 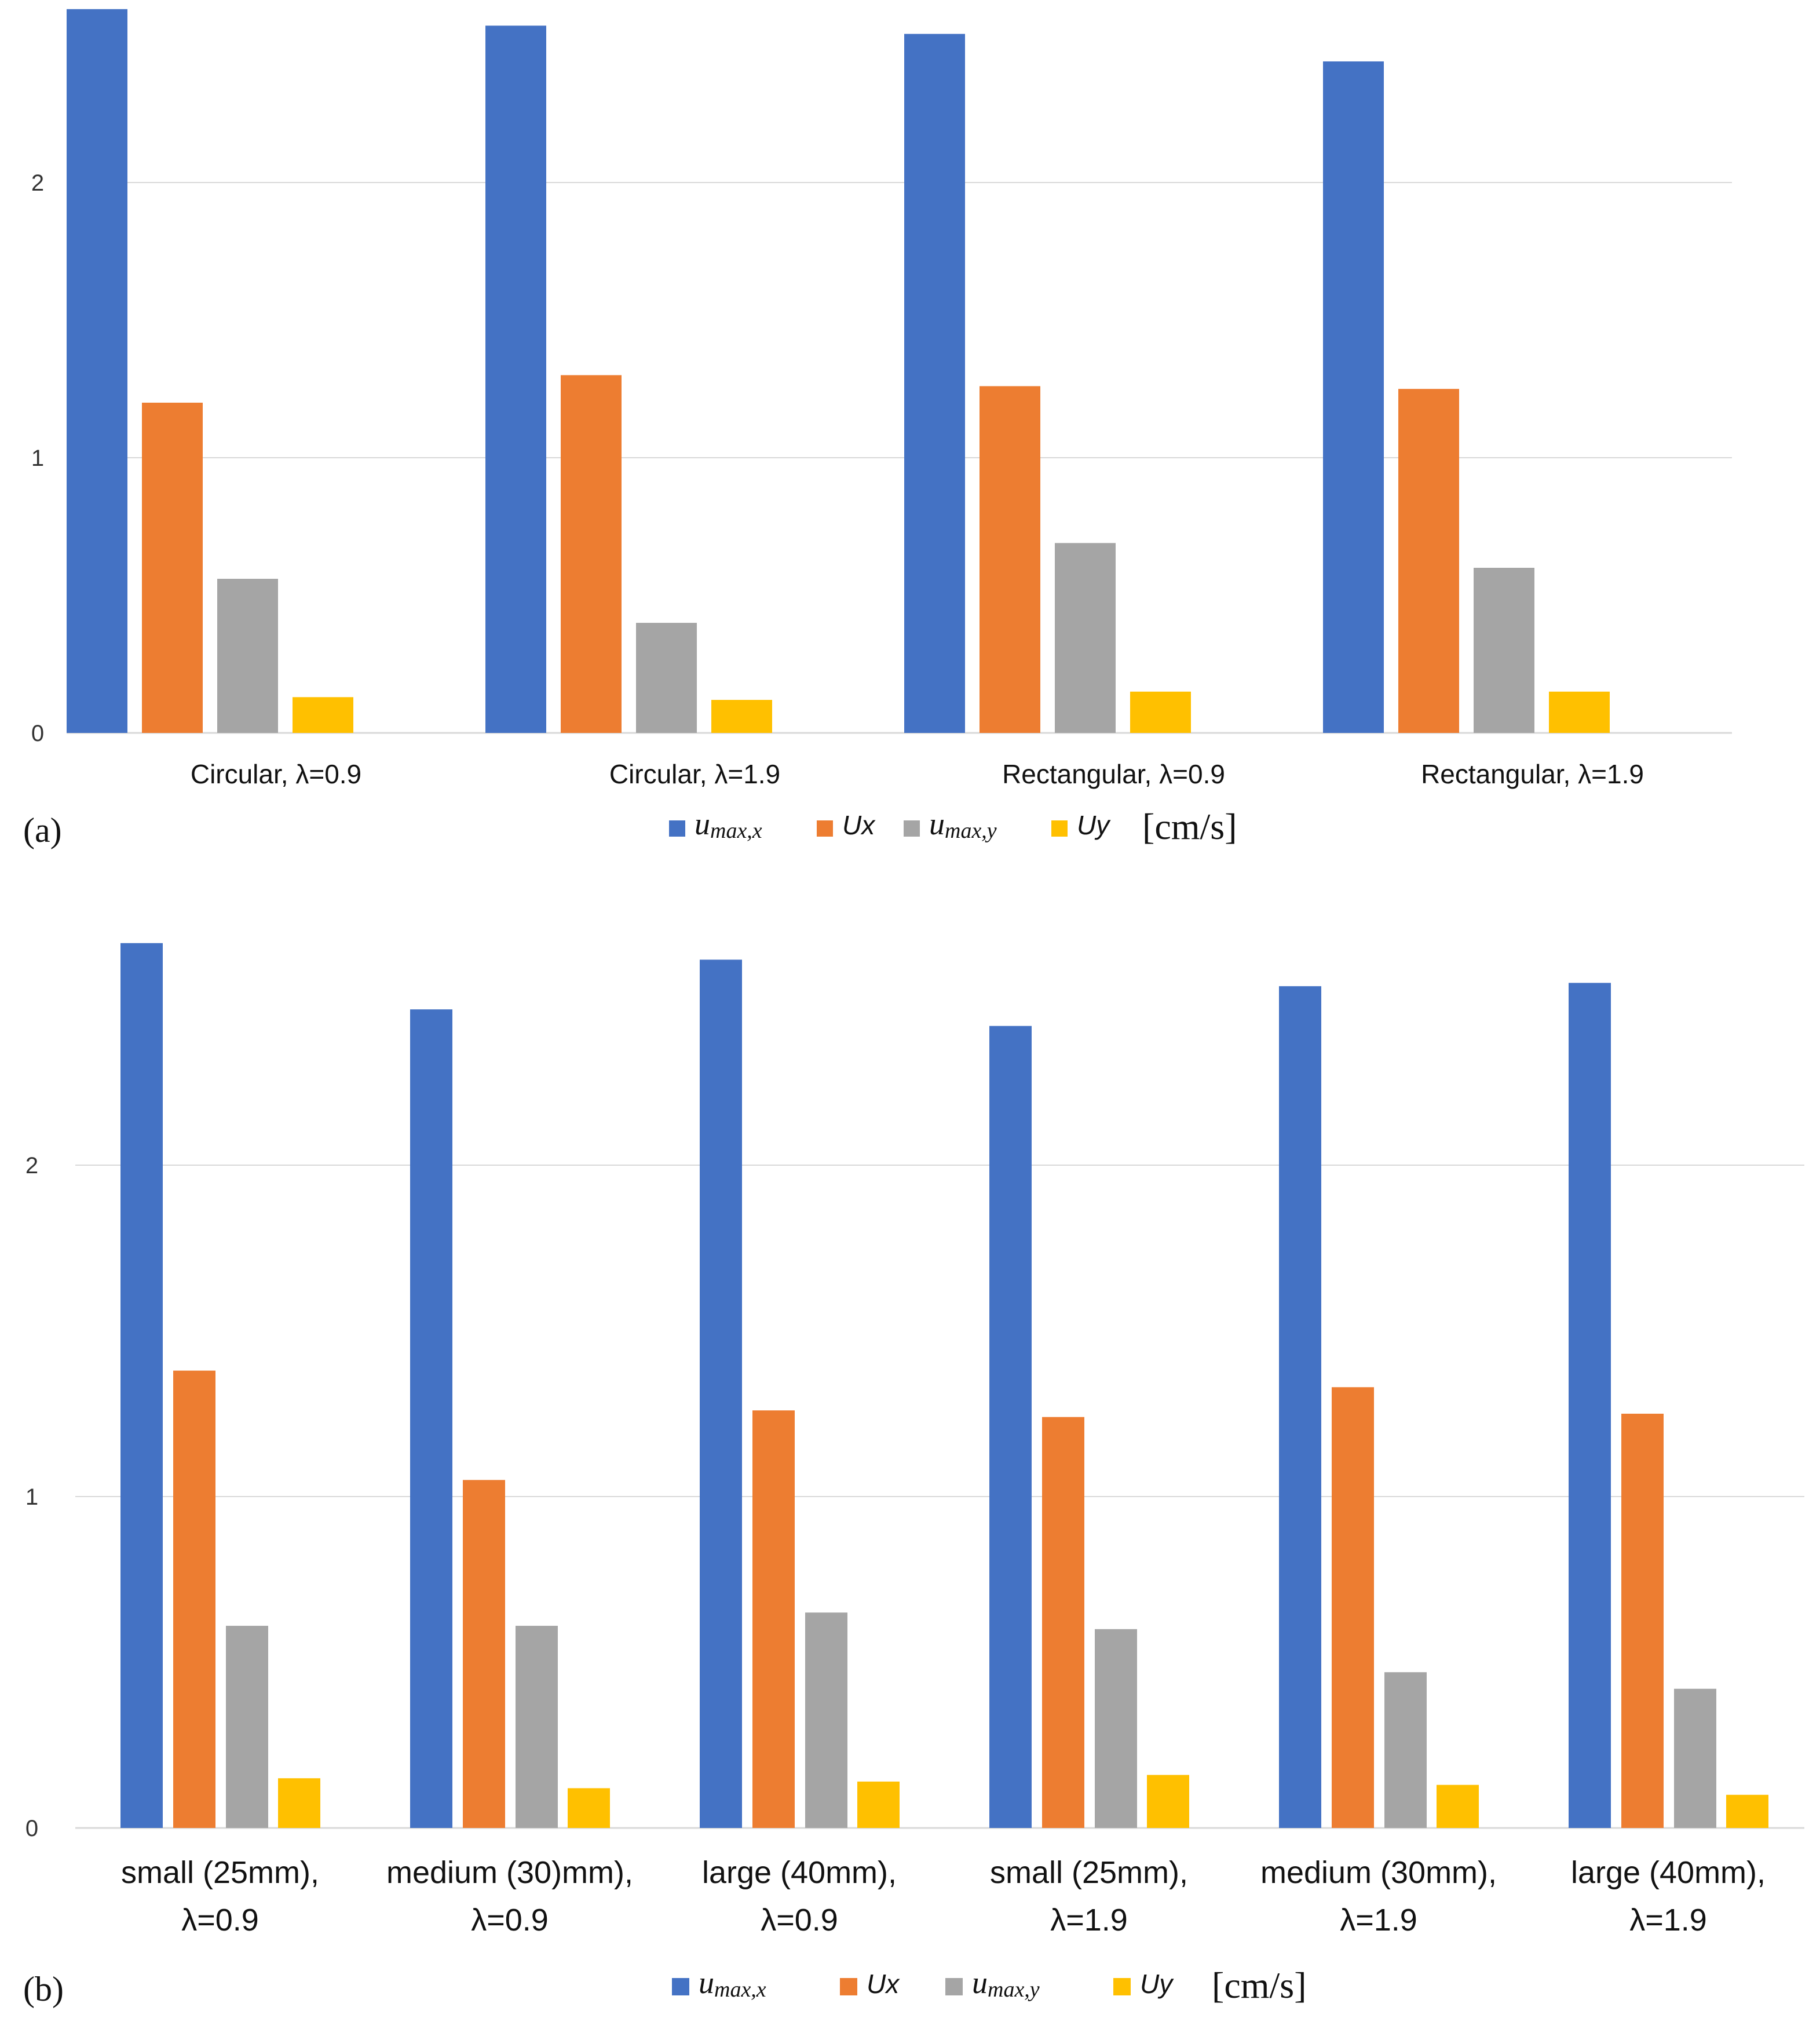 I want to click on category-label: medium (30)mm),, so click(x=510, y=1872).